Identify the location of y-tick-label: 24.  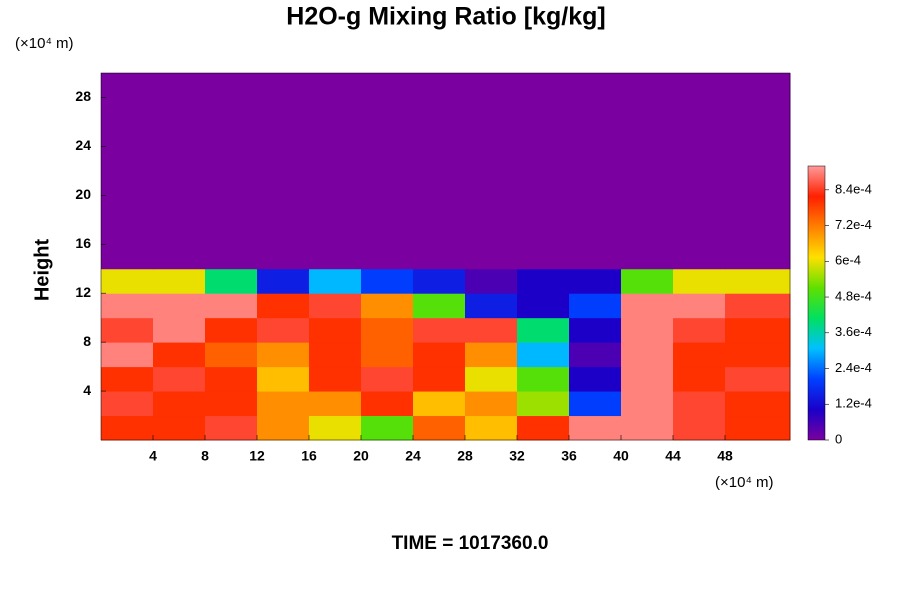
(83, 145).